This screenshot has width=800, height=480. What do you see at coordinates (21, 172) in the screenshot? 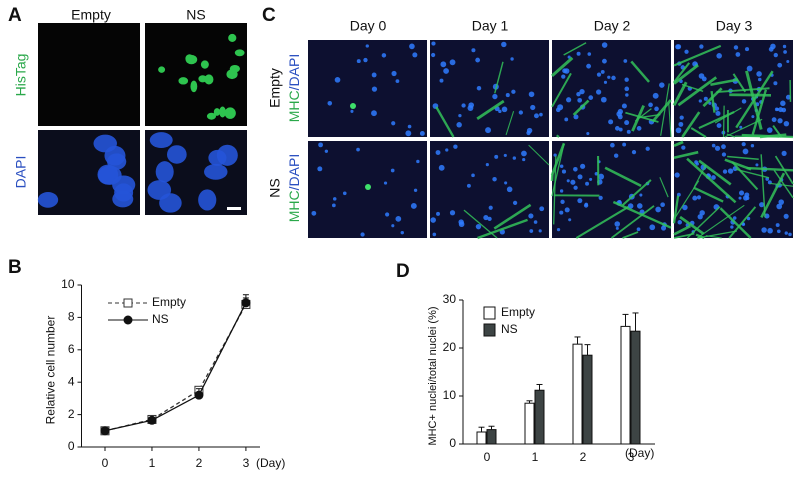
I see `row-label: DAPI` at bounding box center [21, 172].